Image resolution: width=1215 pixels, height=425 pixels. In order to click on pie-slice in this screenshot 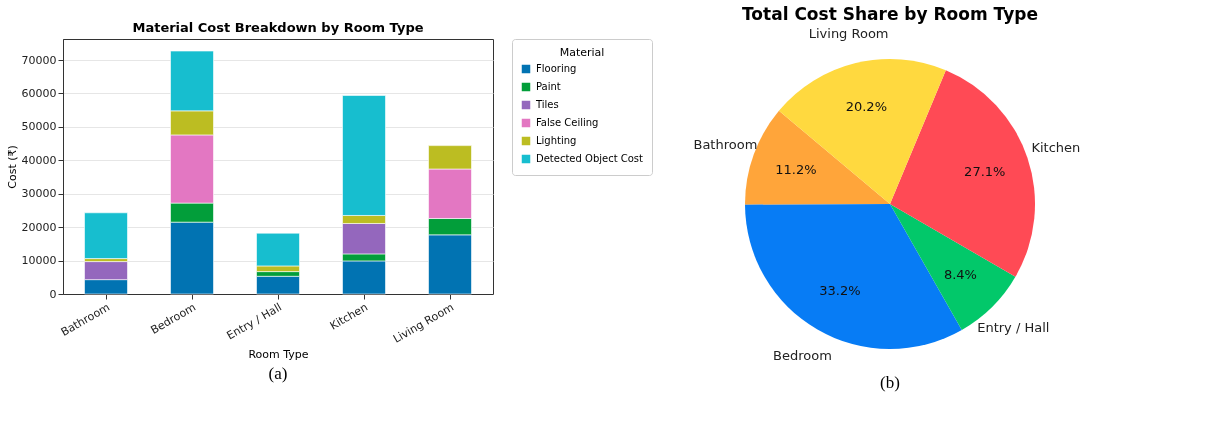, I will do `click(862, 131)`.